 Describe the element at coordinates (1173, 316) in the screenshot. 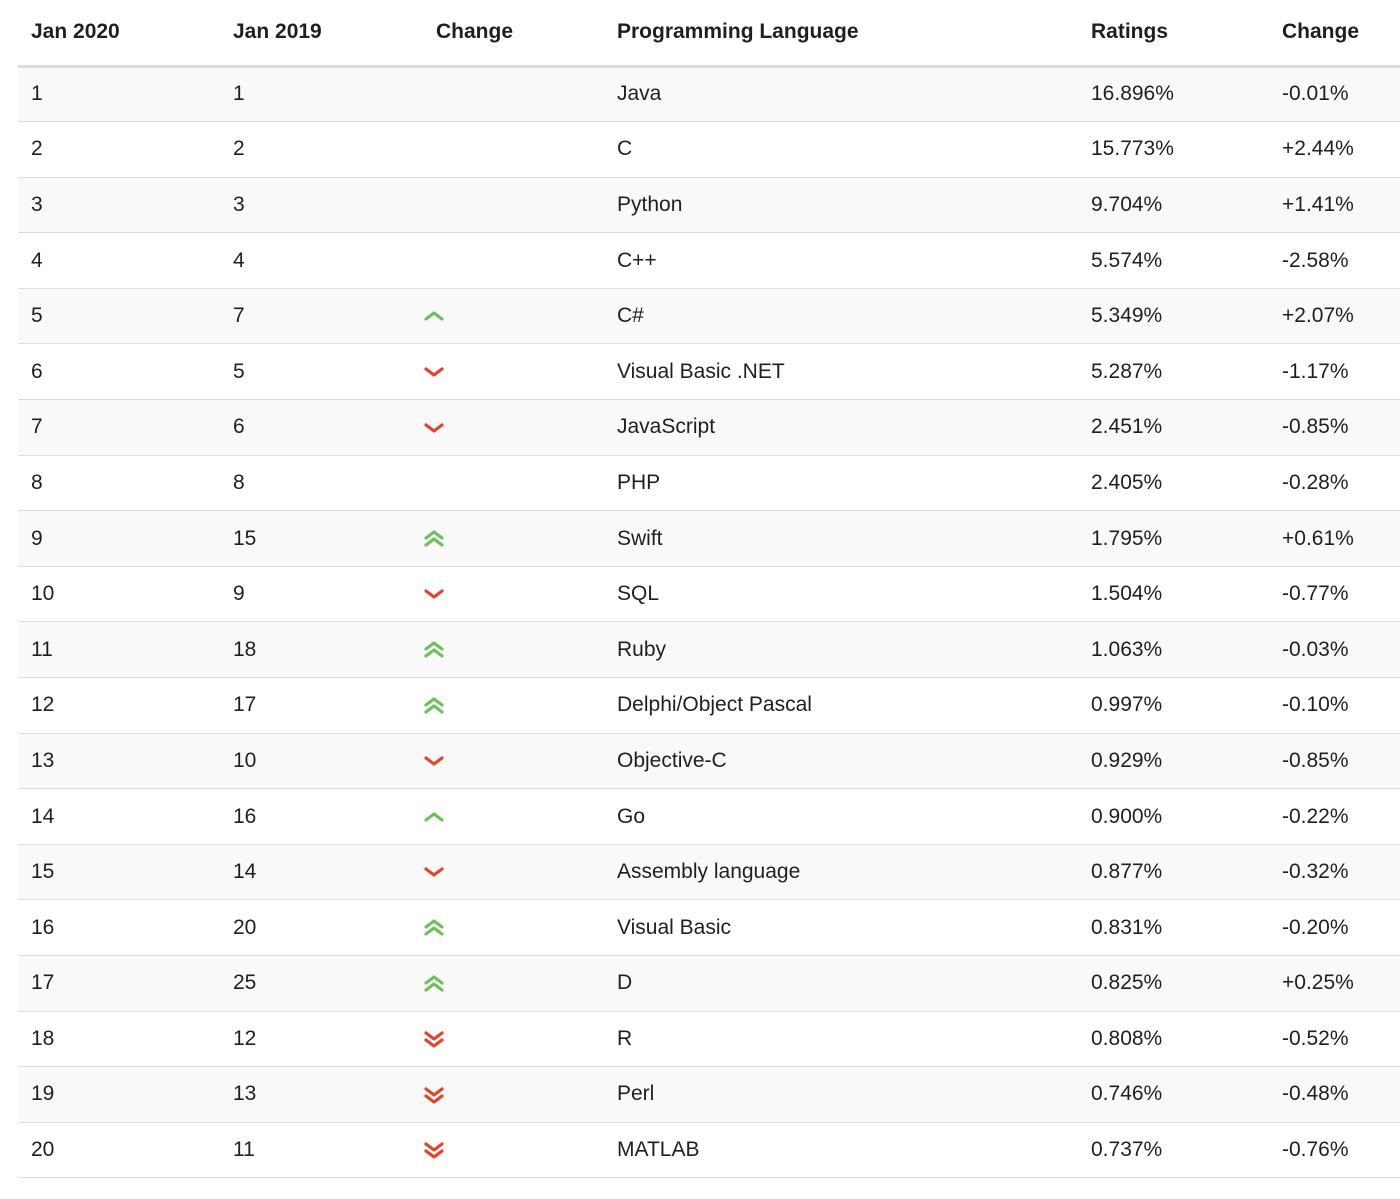

I see `rating-cell: 5.349%` at that location.